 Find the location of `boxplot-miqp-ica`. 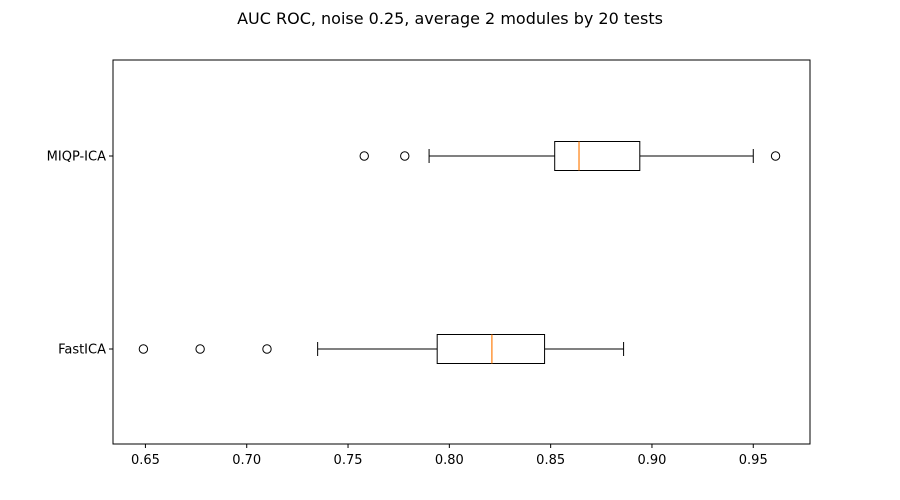

boxplot-miqp-ica is located at coordinates (570, 156).